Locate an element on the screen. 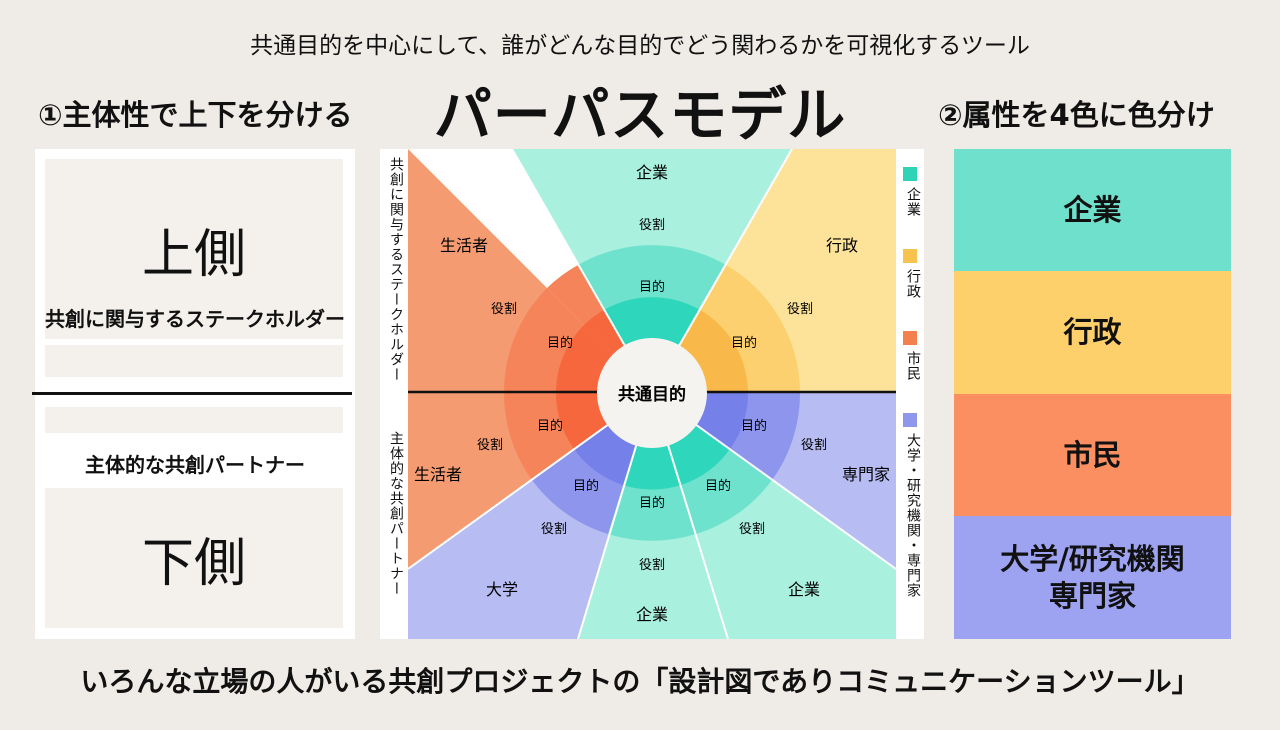 The image size is (1280, 730). main-title: パーパスモデル is located at coordinates (640, 115).